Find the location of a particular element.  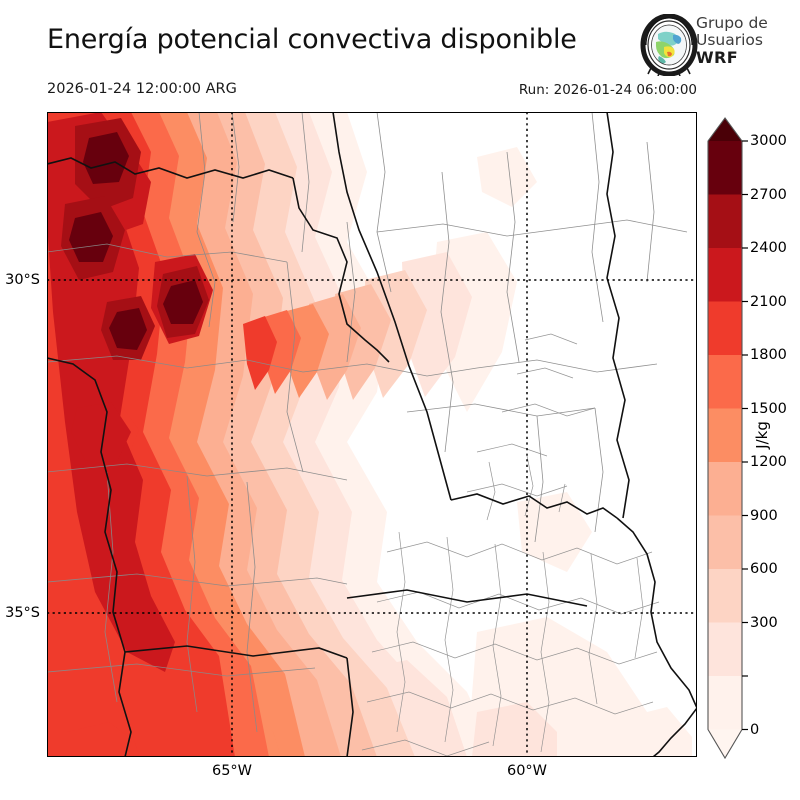

x-tick-label-65W: 65°W is located at coordinates (232, 771).